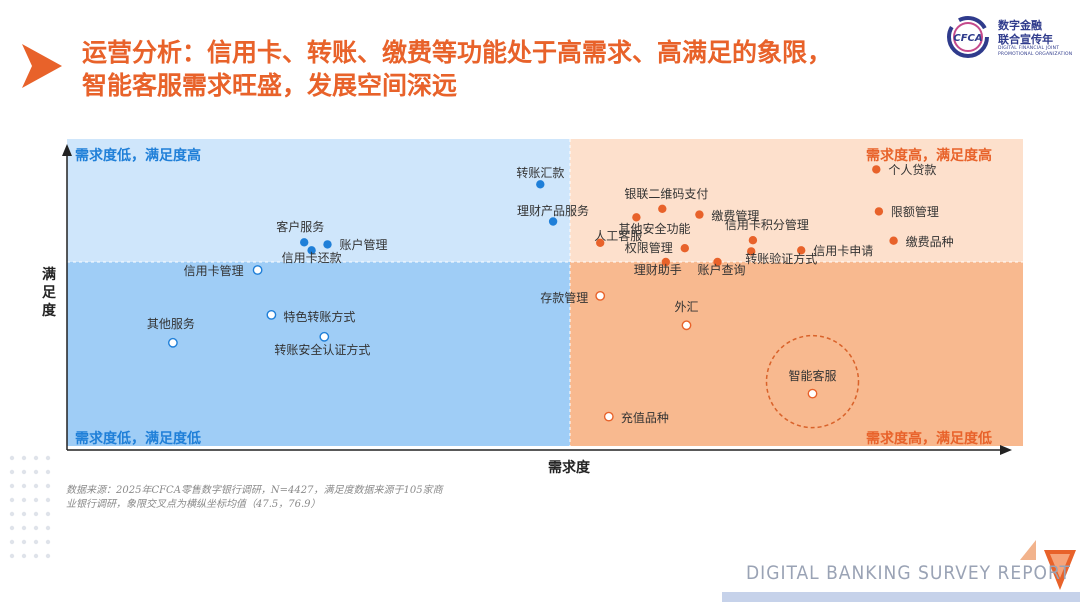  I want to click on cfca-ring-icon: CFCA, so click(968, 37).